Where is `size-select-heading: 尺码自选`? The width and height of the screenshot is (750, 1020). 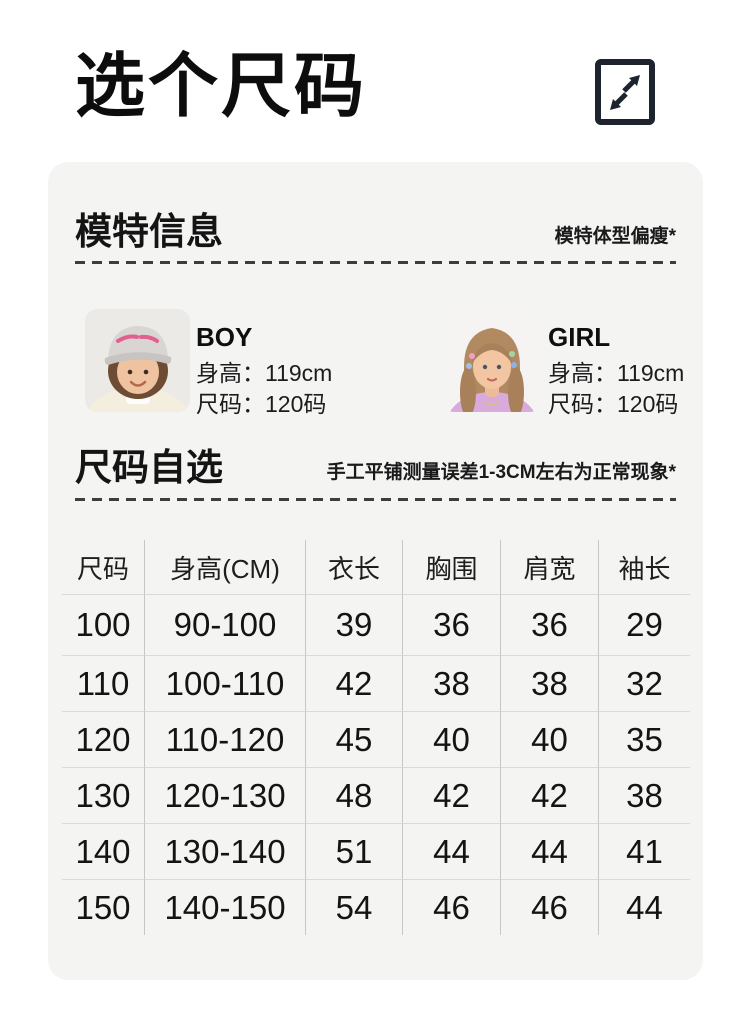
size-select-heading: 尺码自选 is located at coordinates (149, 468).